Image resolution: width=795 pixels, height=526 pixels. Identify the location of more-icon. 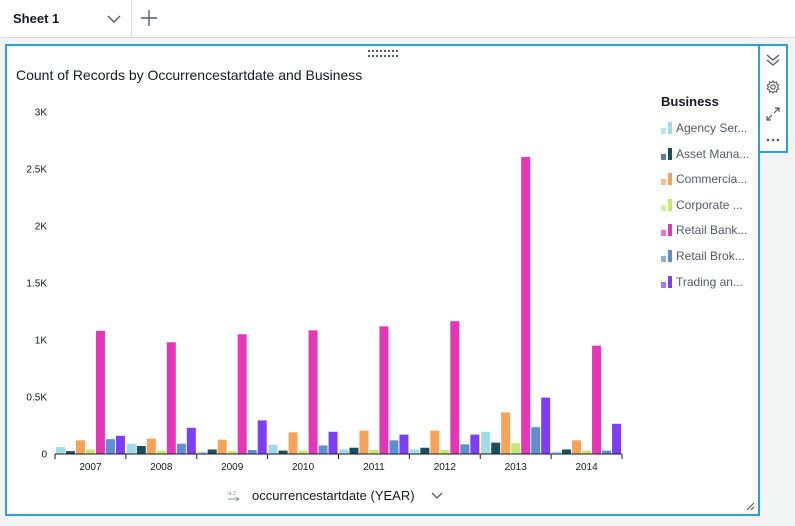
(773, 140).